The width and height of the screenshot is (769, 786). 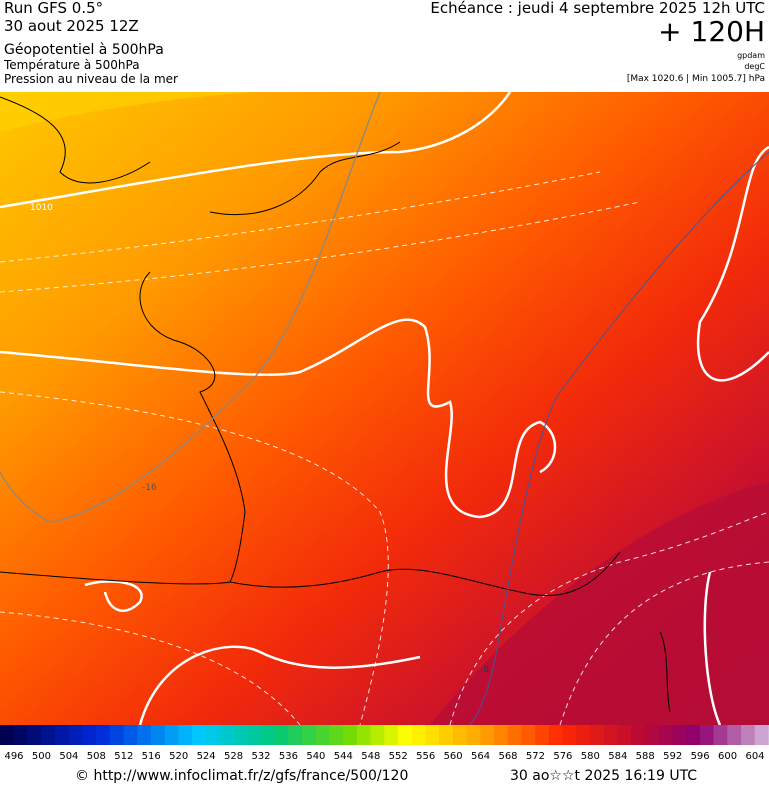 What do you see at coordinates (754, 756) in the screenshot?
I see `colorbar-label: 604` at bounding box center [754, 756].